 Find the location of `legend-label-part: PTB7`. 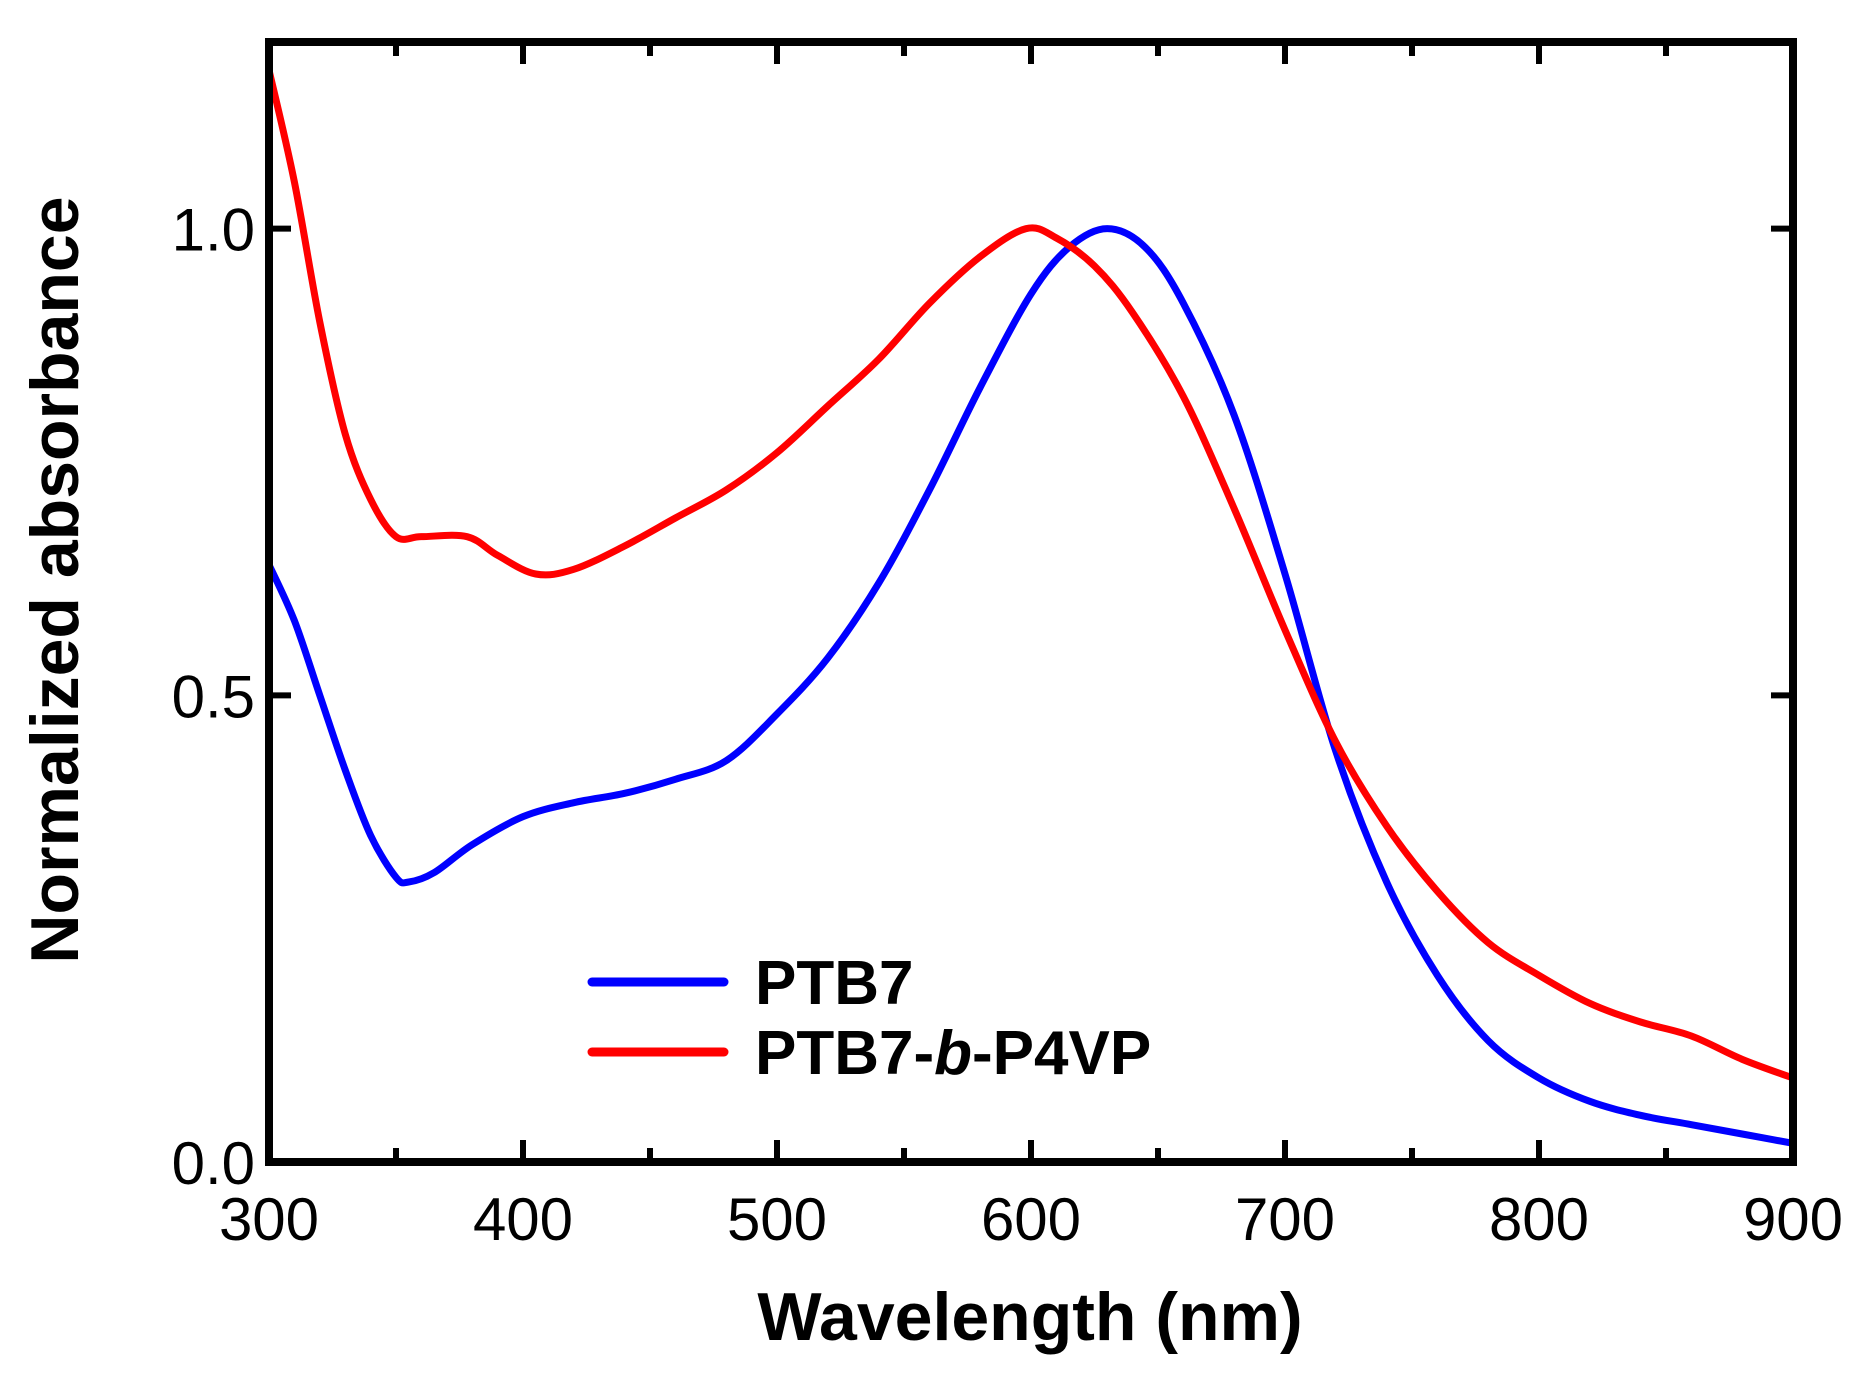

legend-label-part: PTB7 is located at coordinates (834, 983).